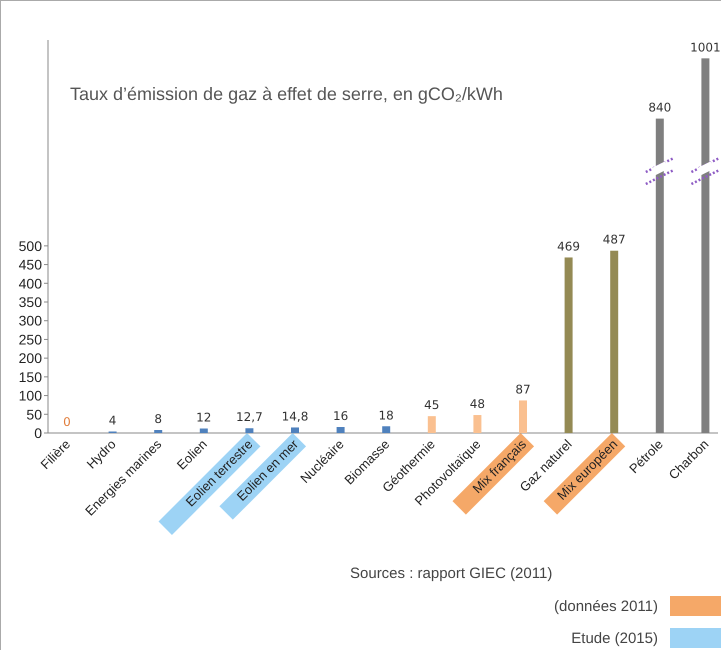 Image resolution: width=721 pixels, height=650 pixels. I want to click on y-tick-label: 100, so click(30, 396).